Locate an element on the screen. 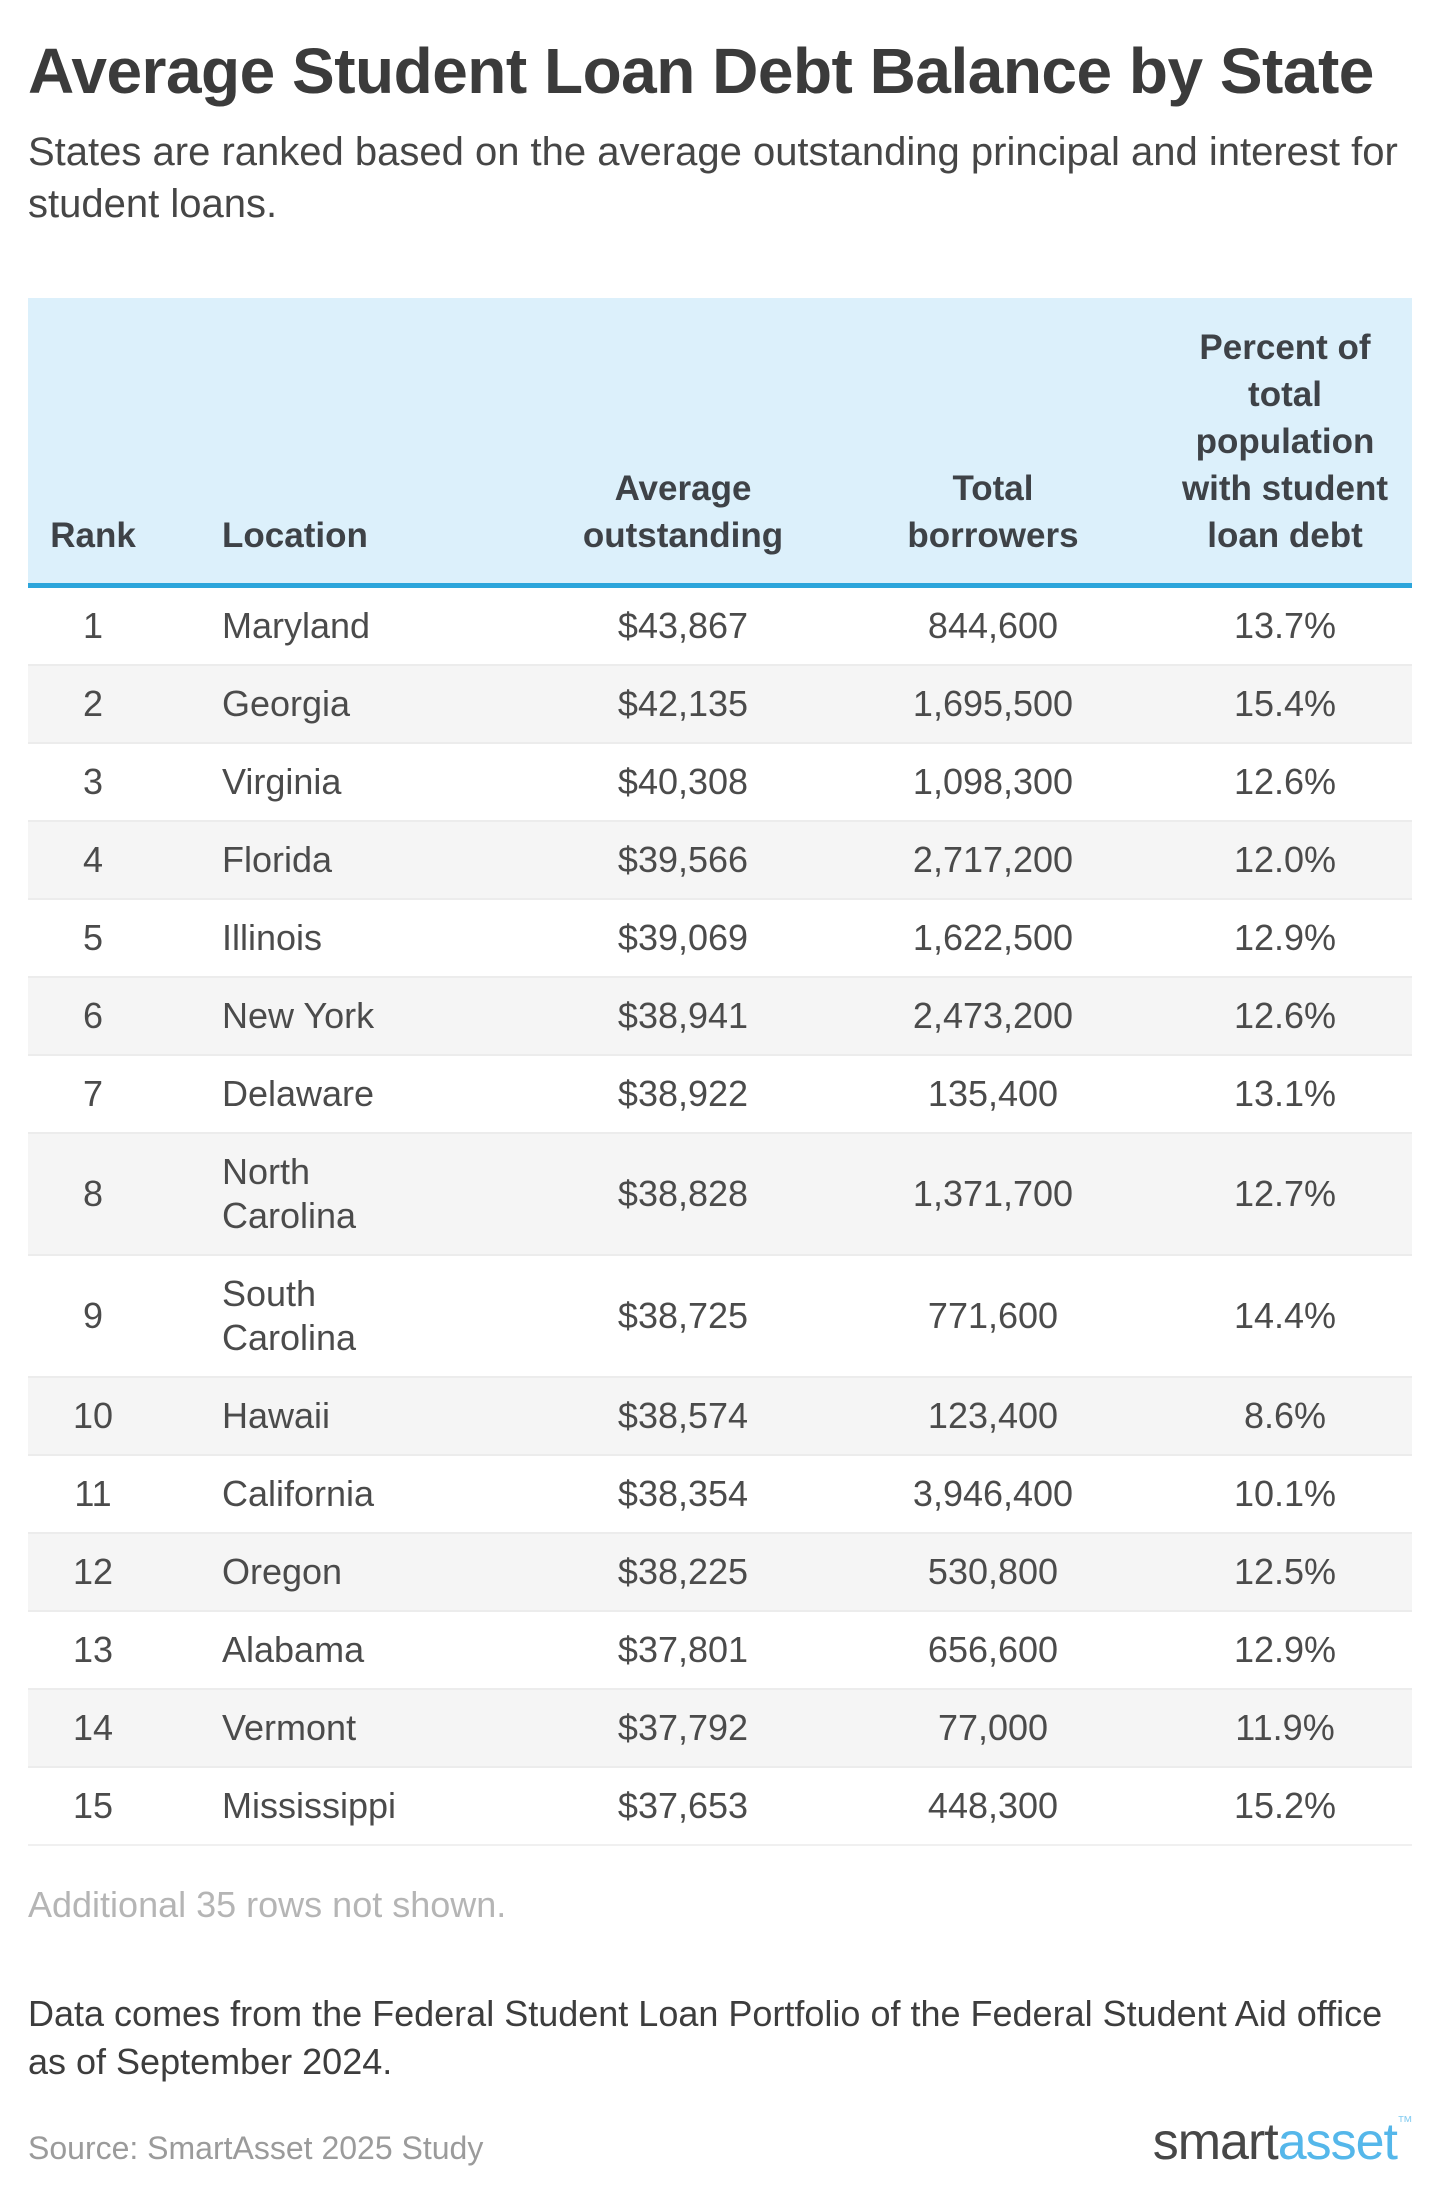 Image resolution: width=1440 pixels, height=2196 pixels. table-row: 9 South Carolina $38,725 771,600 14.4% is located at coordinates (720, 1317).